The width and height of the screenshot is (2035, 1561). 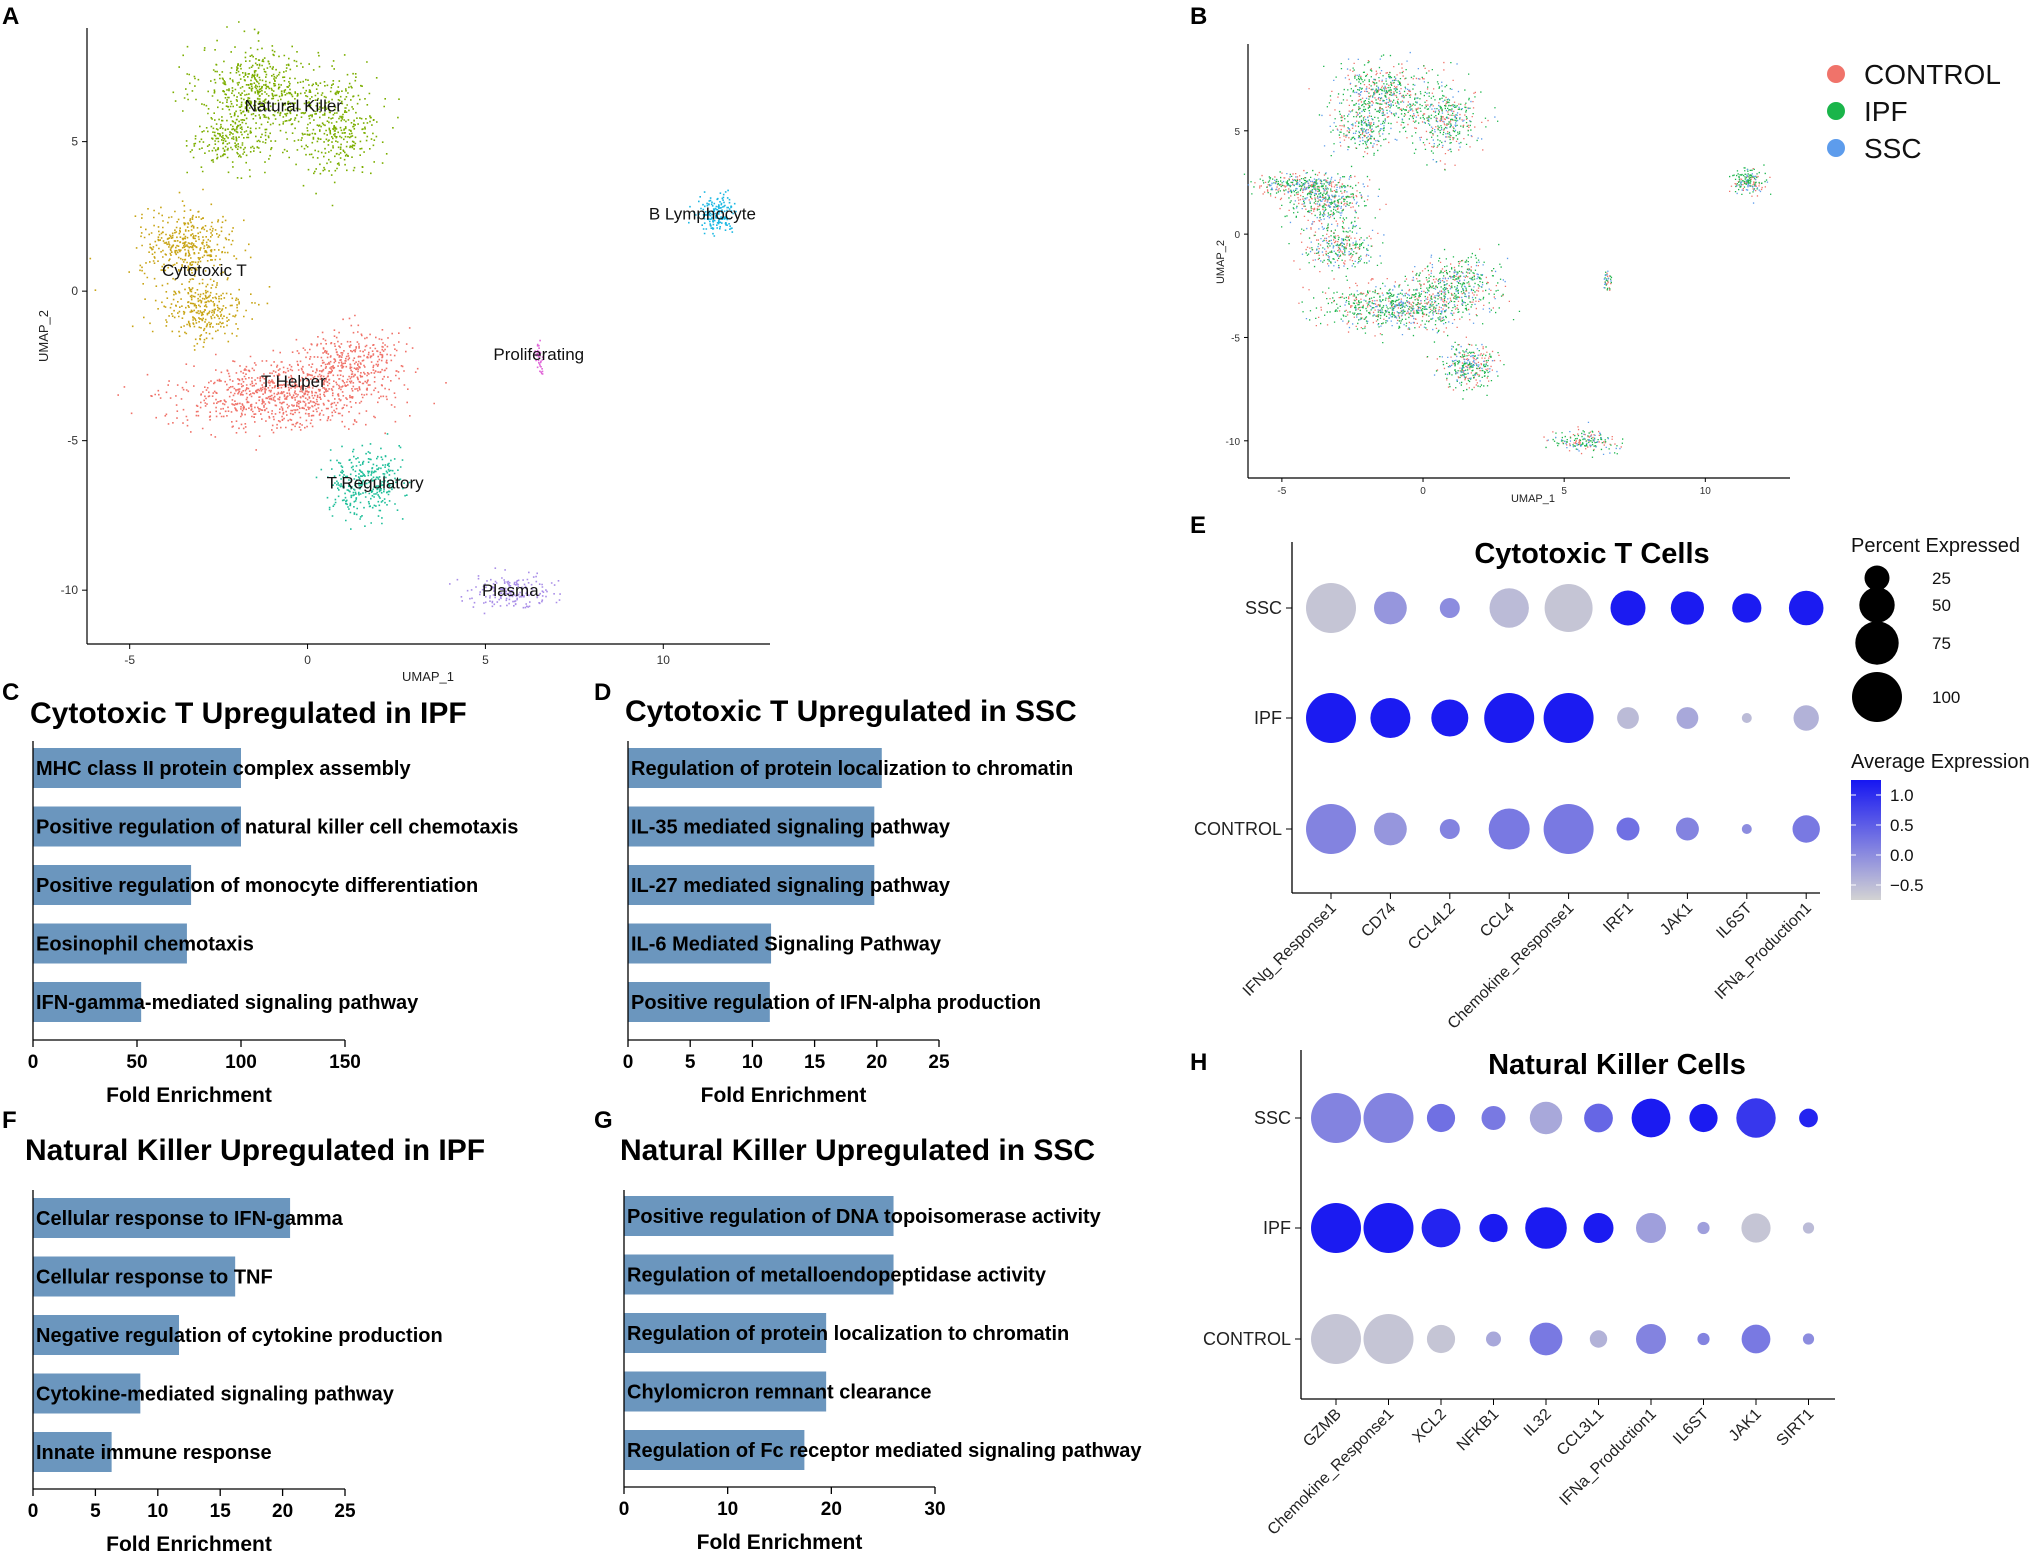 I want to click on bar-xtick-label: 25, so click(x=345, y=1511).